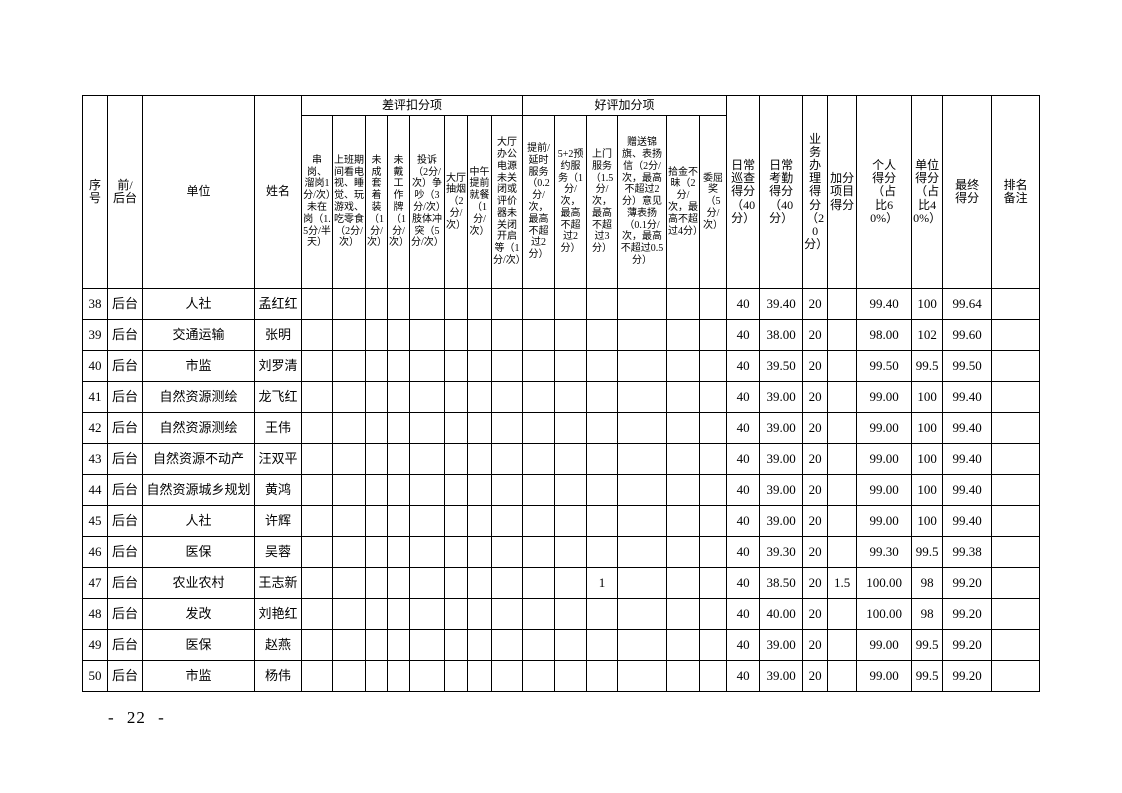 Image resolution: width=1122 pixels, height=793 pixels. Describe the element at coordinates (884, 304) in the screenshot. I see `personal-score: 99.40` at that location.